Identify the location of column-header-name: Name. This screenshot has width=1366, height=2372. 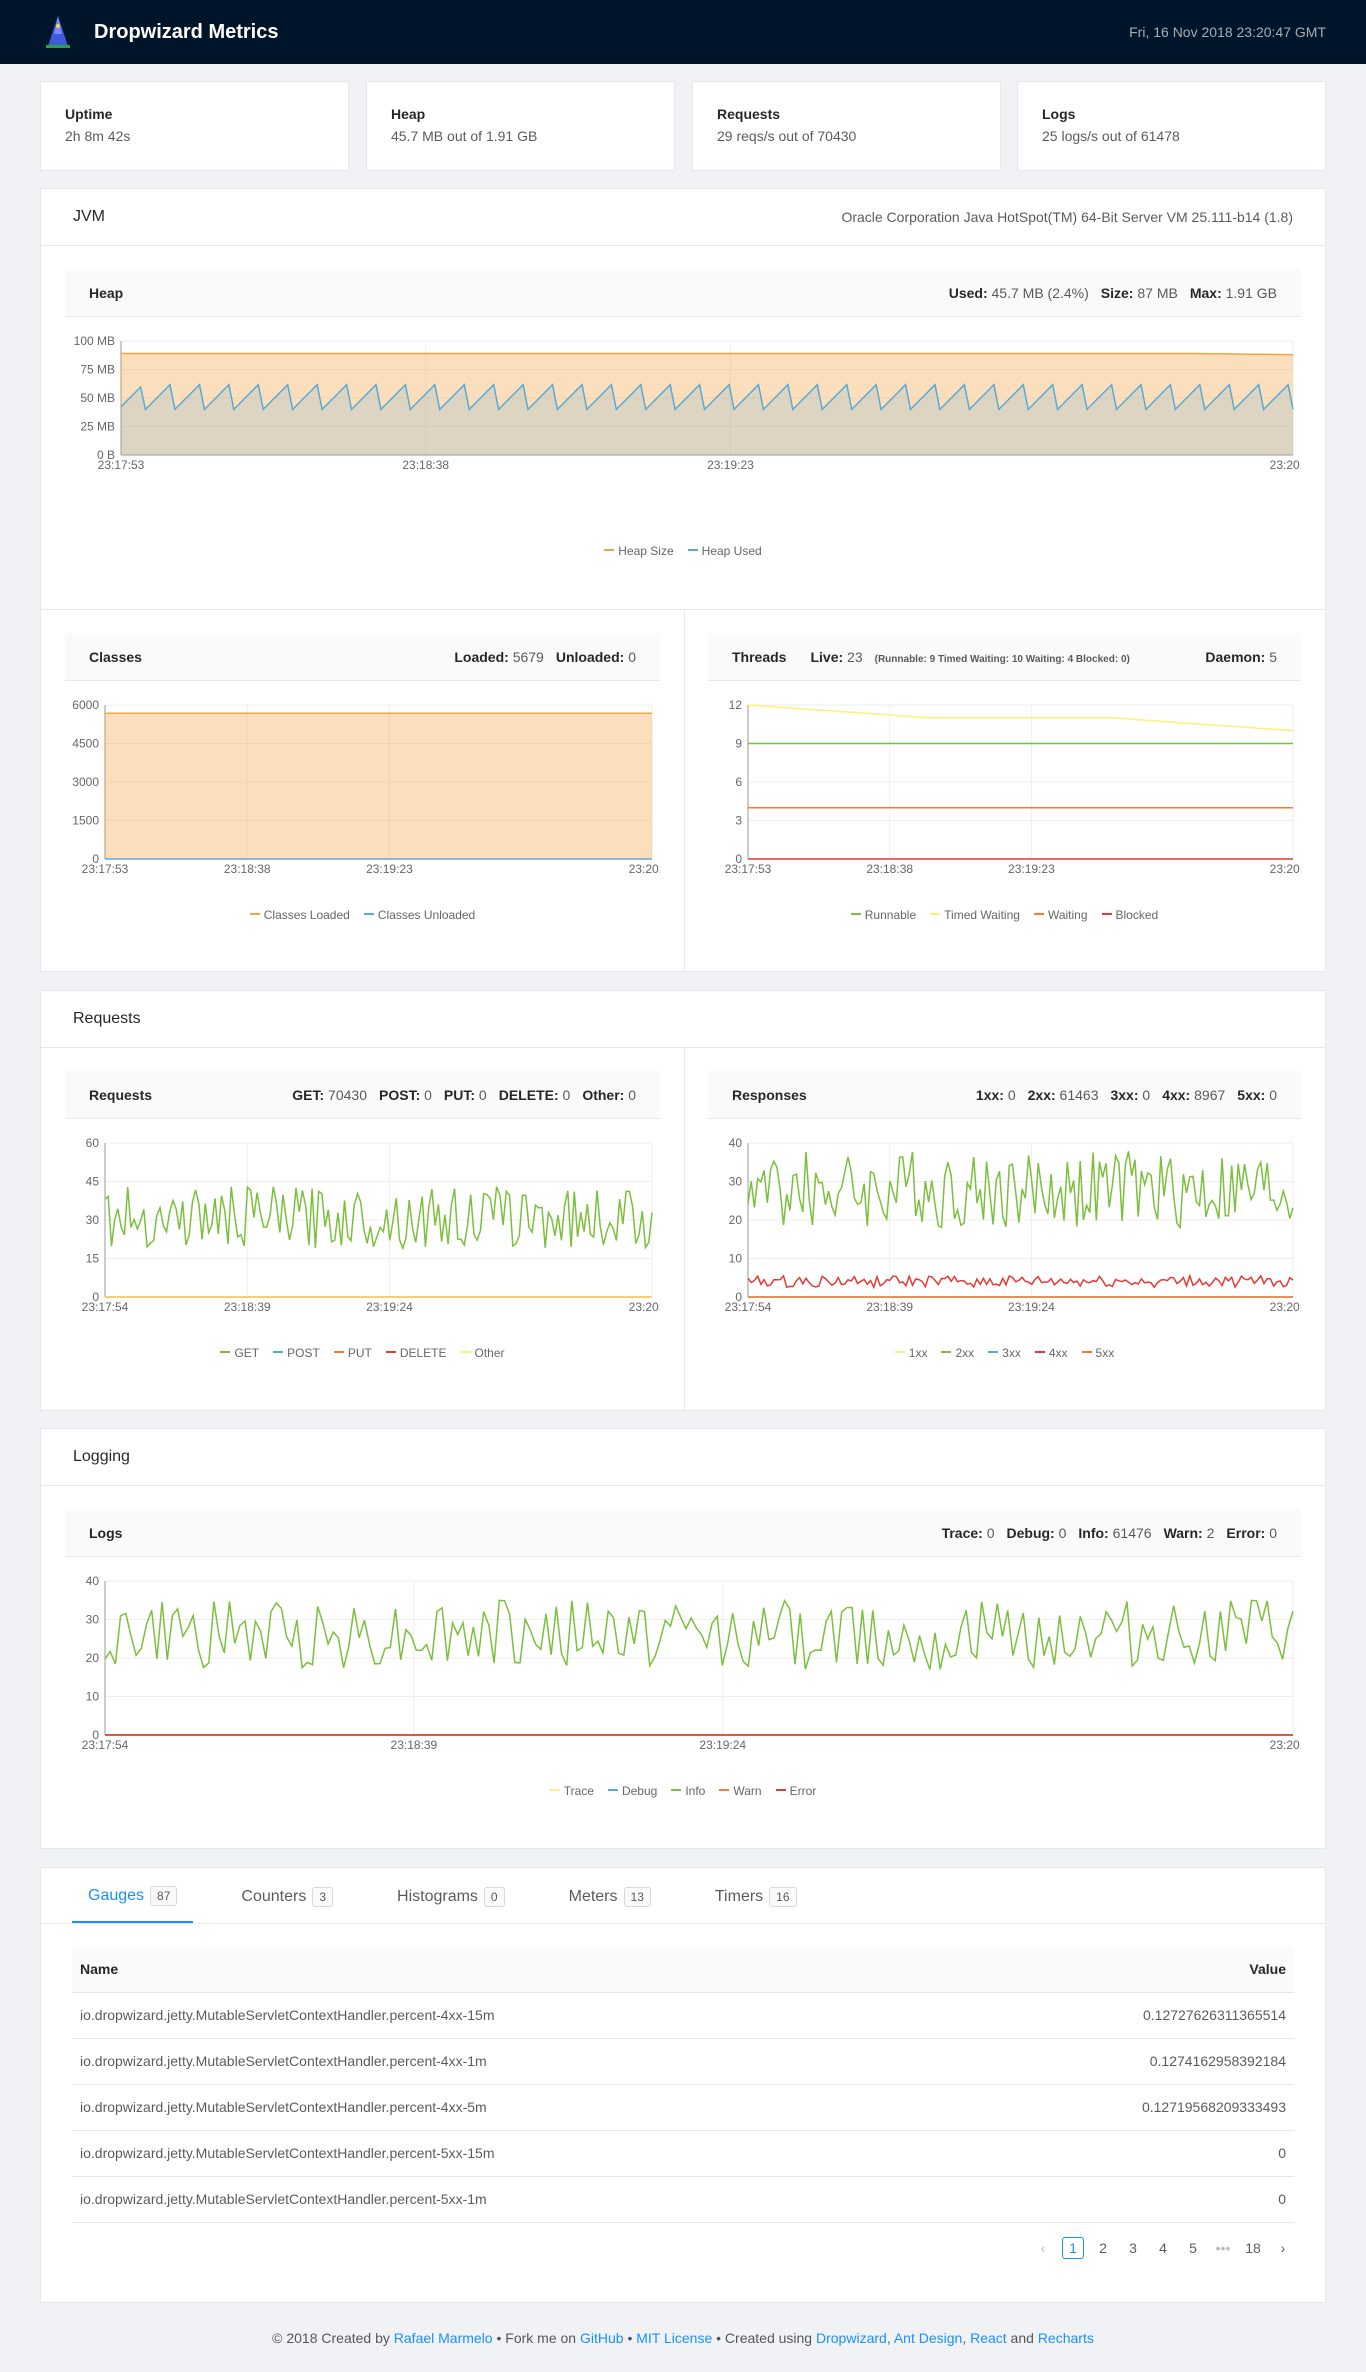
(517, 1970).